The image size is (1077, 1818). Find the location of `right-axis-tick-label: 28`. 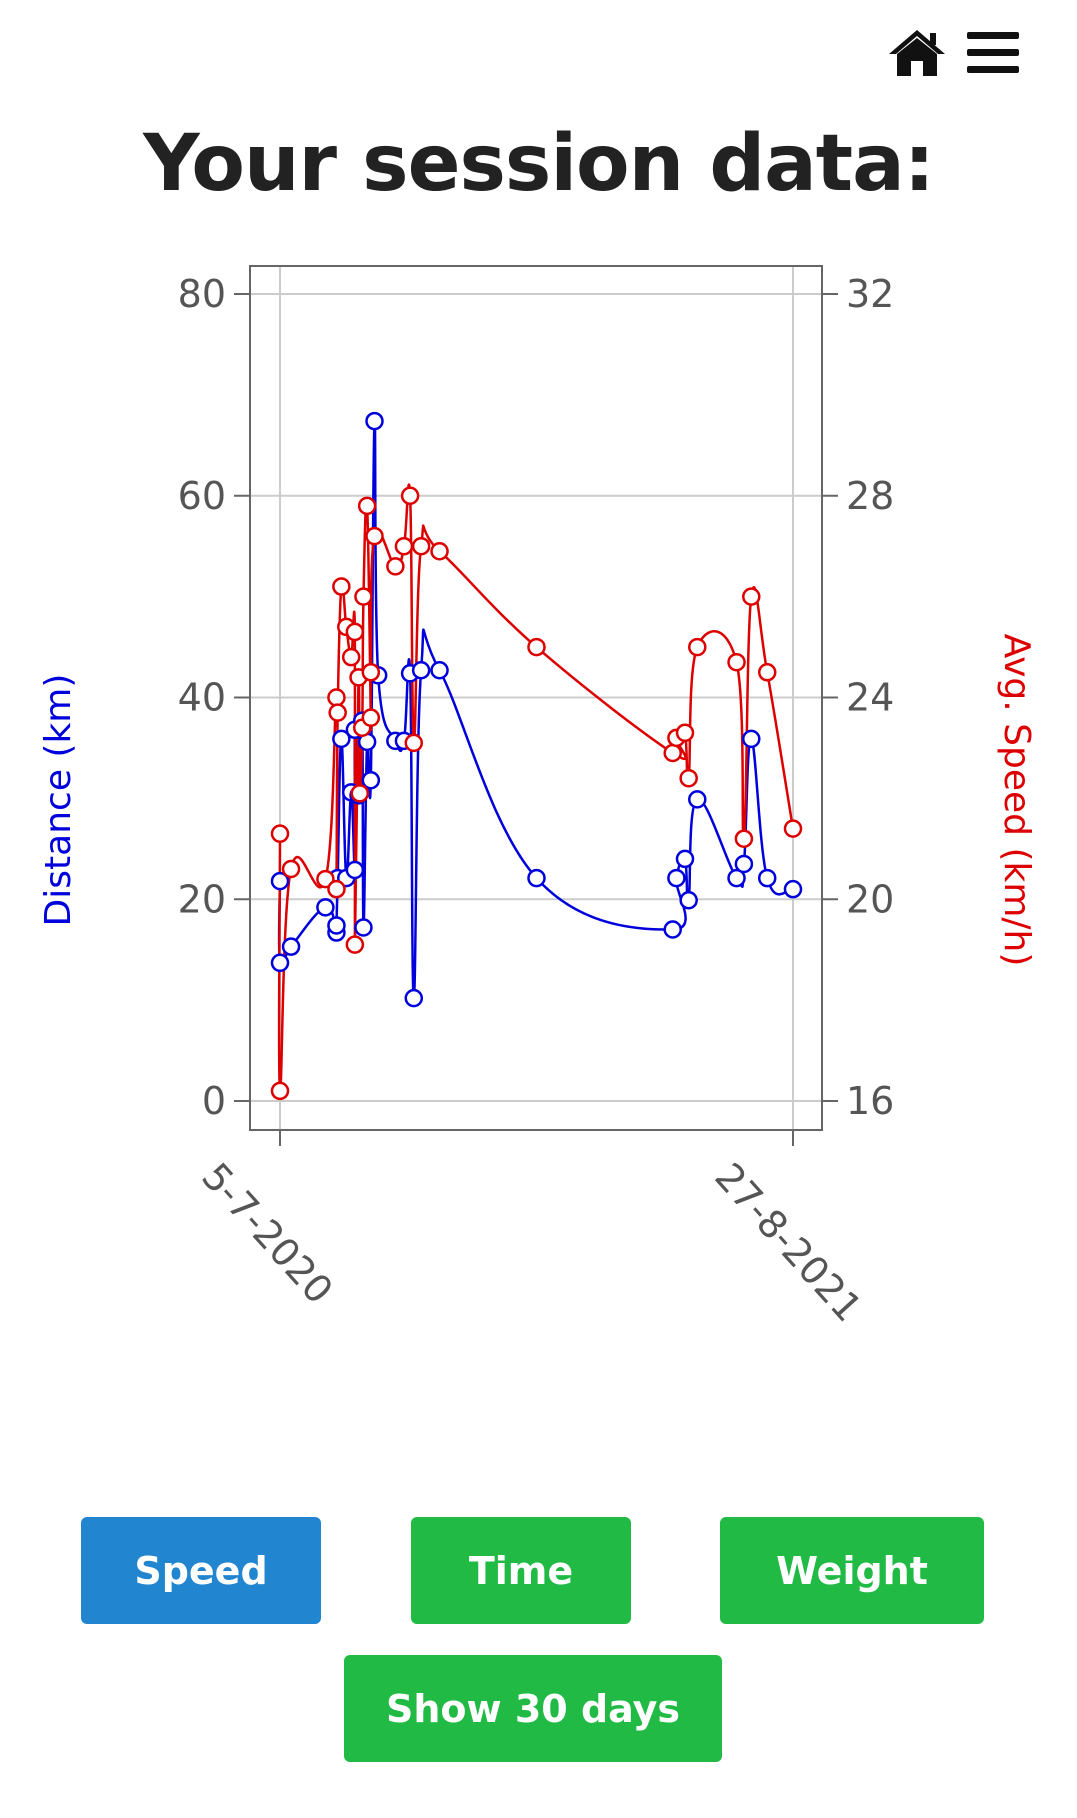

right-axis-tick-label: 28 is located at coordinates (870, 496).